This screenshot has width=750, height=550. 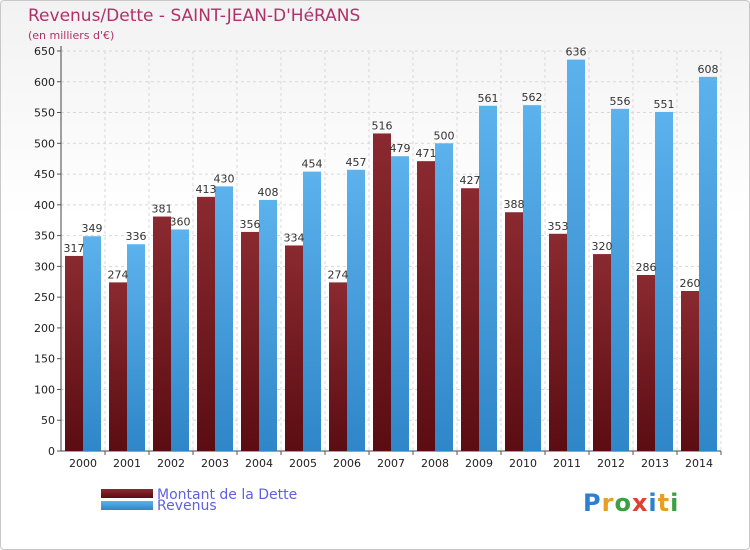 What do you see at coordinates (400, 148) in the screenshot?
I see `data-label-revenus: 479` at bounding box center [400, 148].